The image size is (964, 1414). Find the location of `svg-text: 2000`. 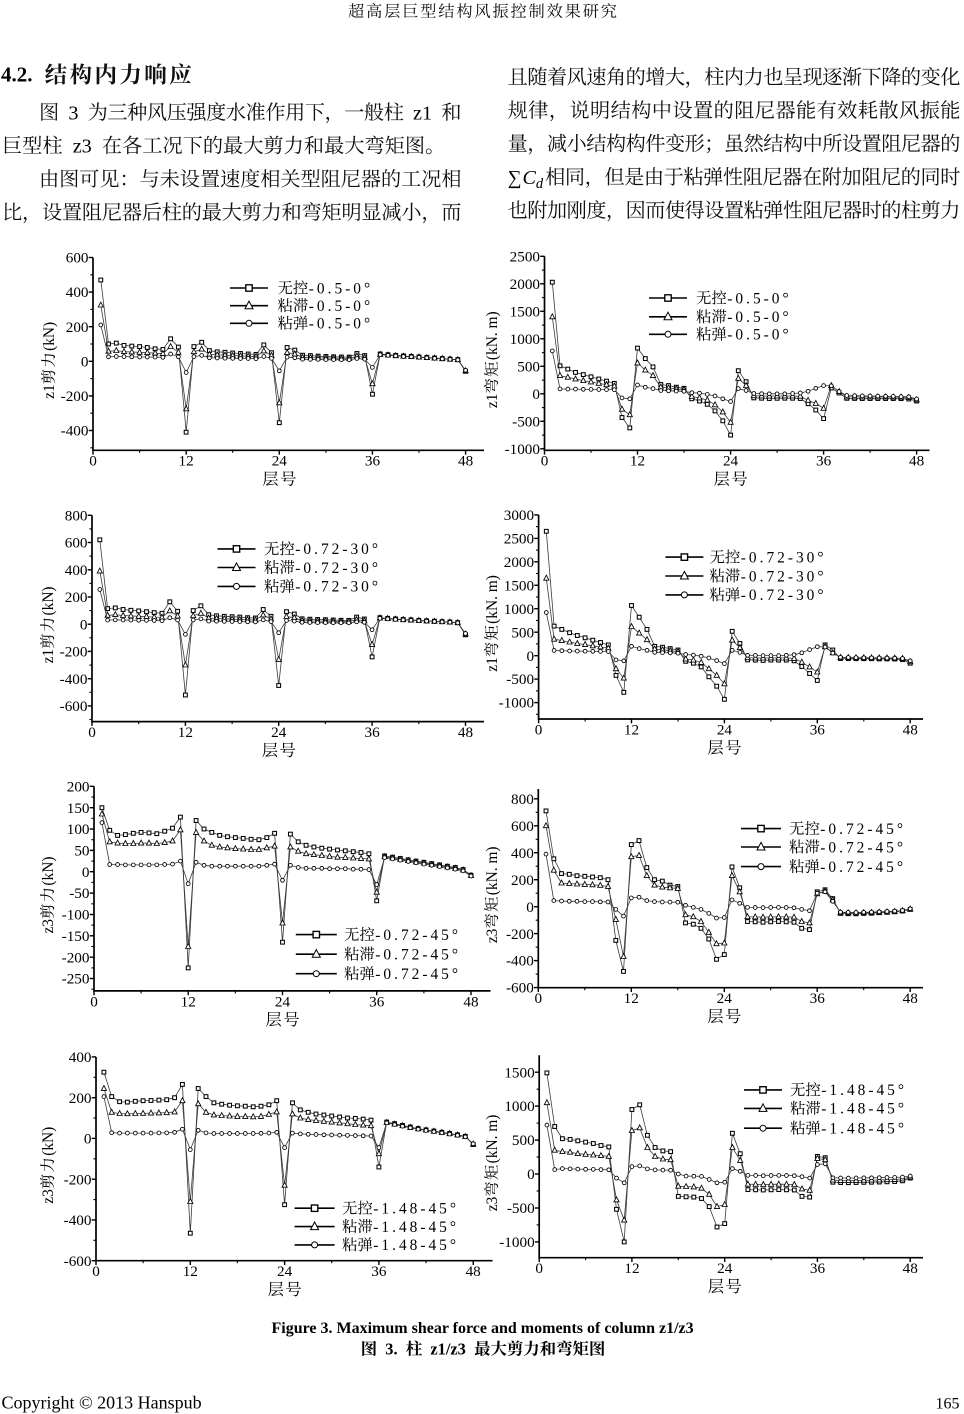

svg-text: 2000 is located at coordinates (525, 284).